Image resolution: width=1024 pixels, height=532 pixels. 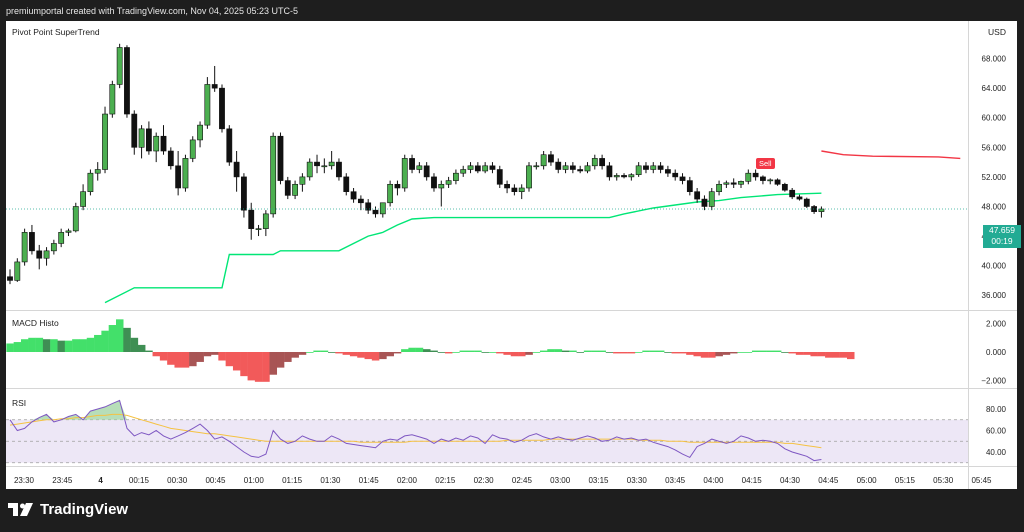 What do you see at coordinates (994, 88) in the screenshot?
I see `y-tick-label: 64.000` at bounding box center [994, 88].